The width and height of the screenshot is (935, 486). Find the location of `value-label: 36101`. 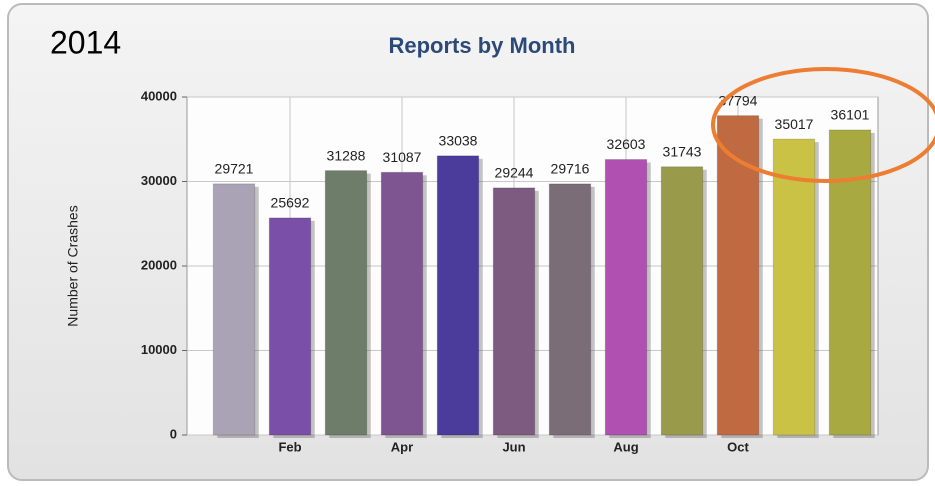

value-label: 36101 is located at coordinates (850, 115).